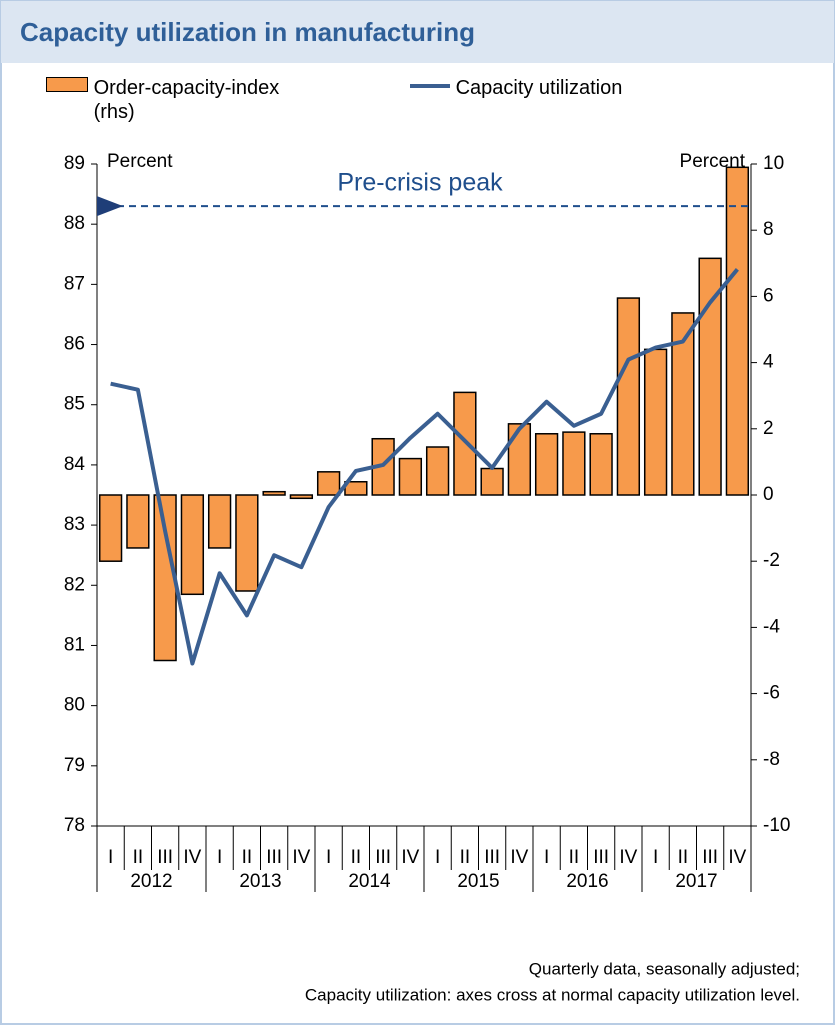 Image resolution: width=835 pixels, height=1025 pixels. Describe the element at coordinates (247, 32) in the screenshot. I see `chart-title: Capacity utilization in manufacturing` at that location.